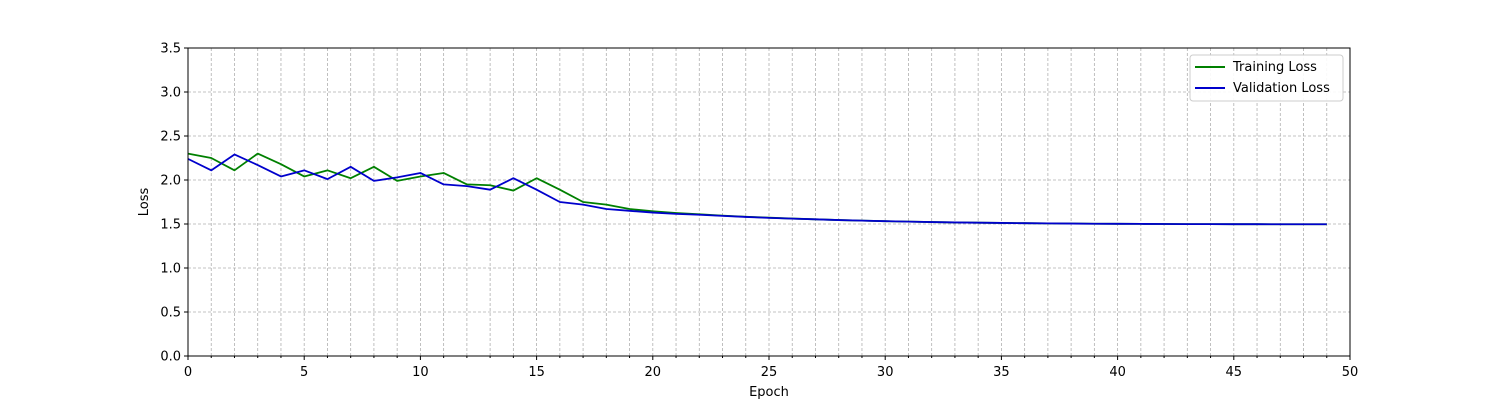 The width and height of the screenshot is (1500, 400). Describe the element at coordinates (536, 372) in the screenshot. I see `x-tick-label: 15` at that location.